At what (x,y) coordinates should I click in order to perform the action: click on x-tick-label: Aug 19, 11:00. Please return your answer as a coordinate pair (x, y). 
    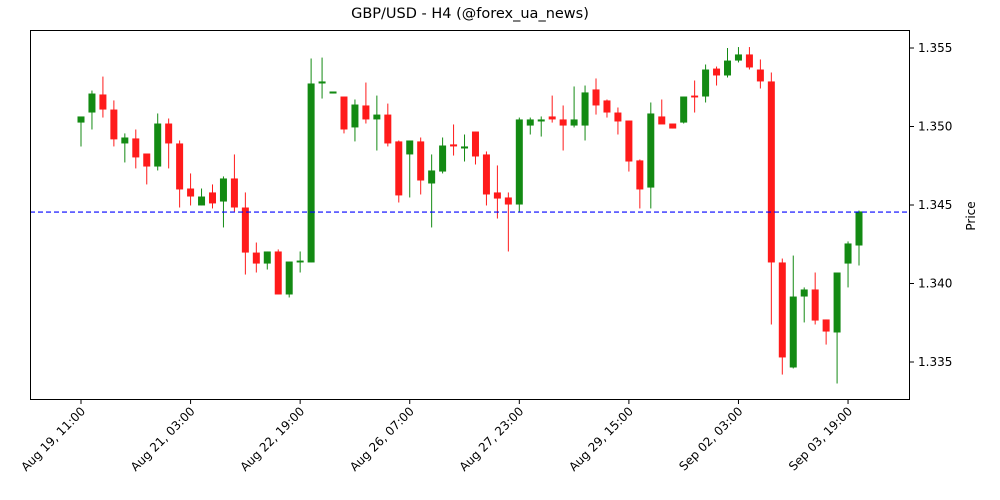
    Looking at the image, I should click on (53, 439).